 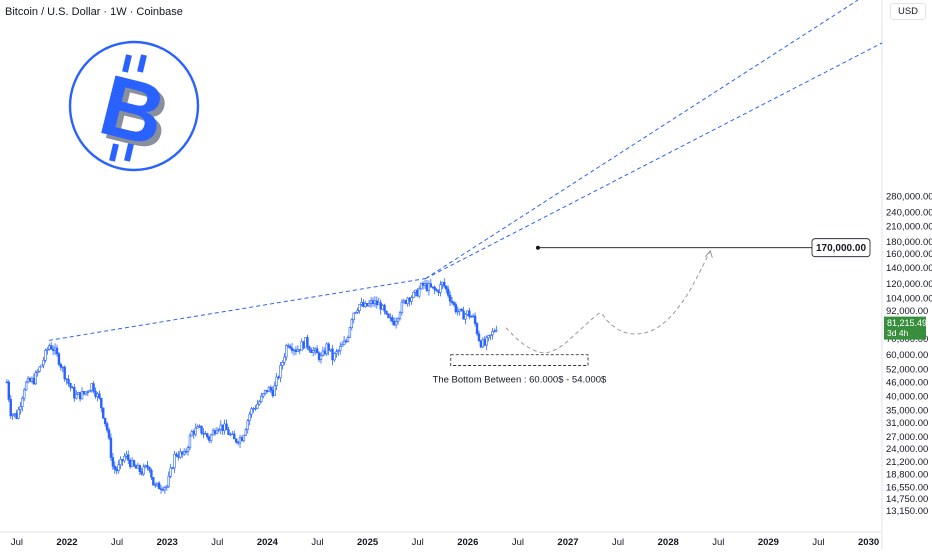 What do you see at coordinates (908, 11) in the screenshot?
I see `currency-button: USD` at bounding box center [908, 11].